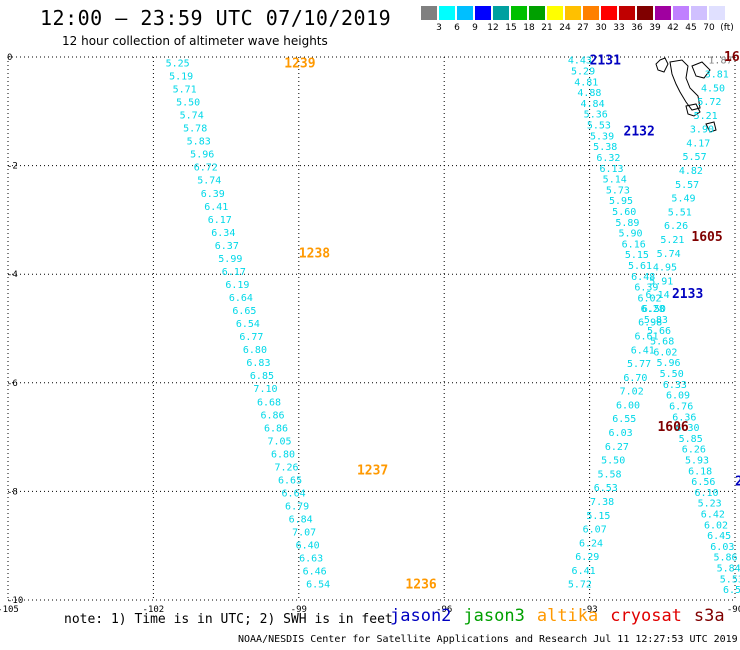 This screenshot has height=650, width=740. What do you see at coordinates (596, 115) in the screenshot?
I see `wave-height-value: 5.36` at bounding box center [596, 115].